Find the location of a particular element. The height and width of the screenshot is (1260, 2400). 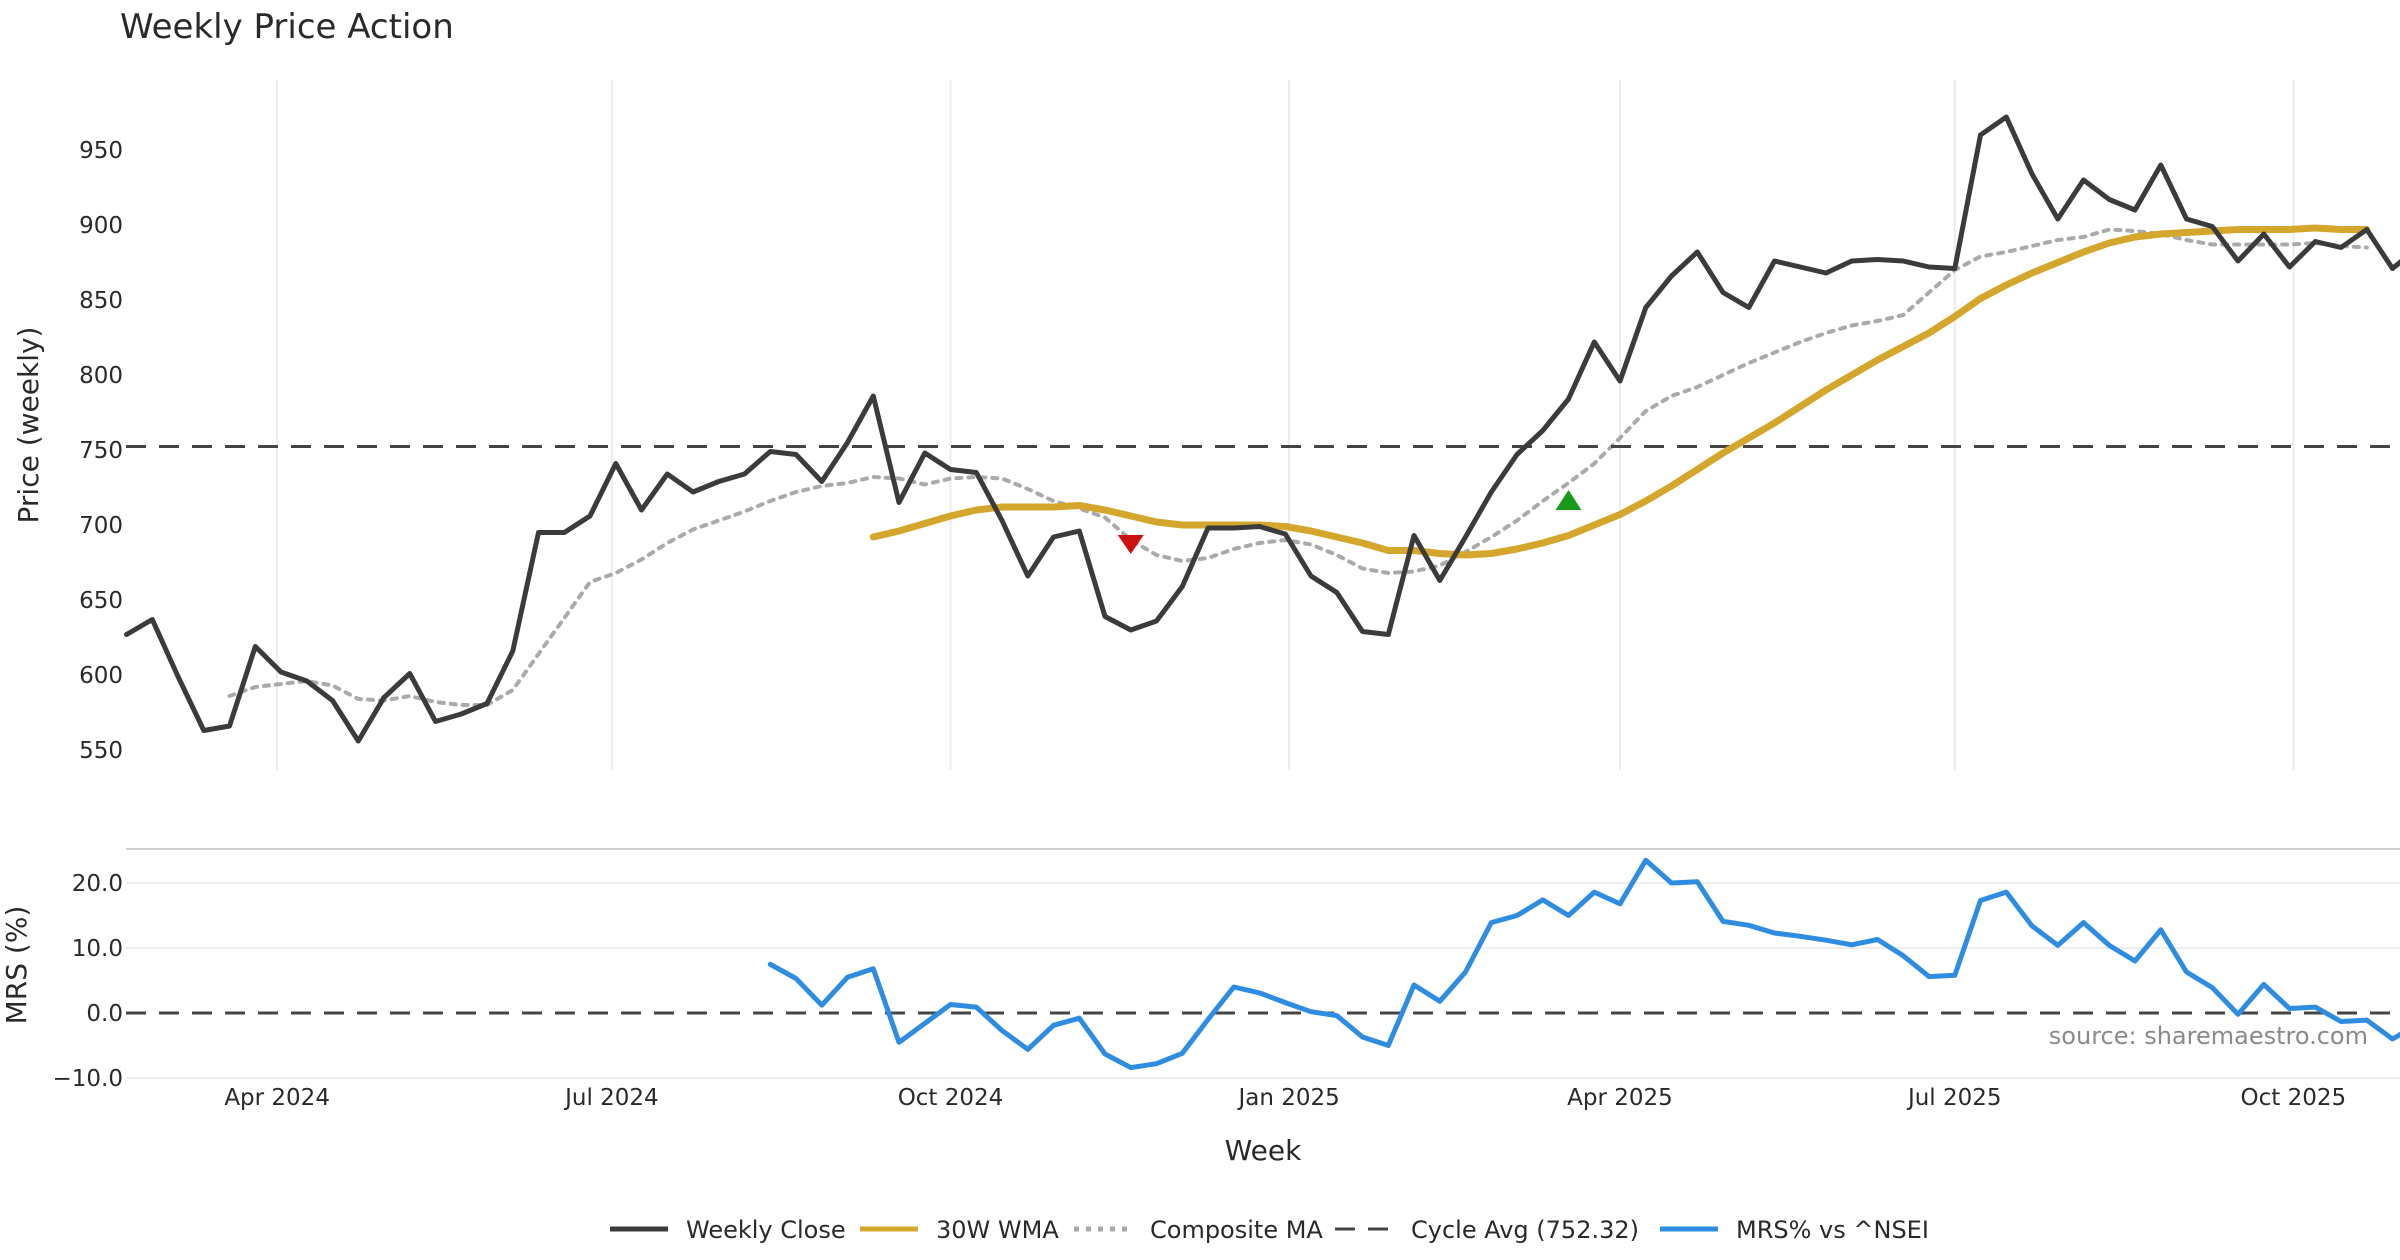

x-tick-1: Jul 2024 is located at coordinates (611, 1098).